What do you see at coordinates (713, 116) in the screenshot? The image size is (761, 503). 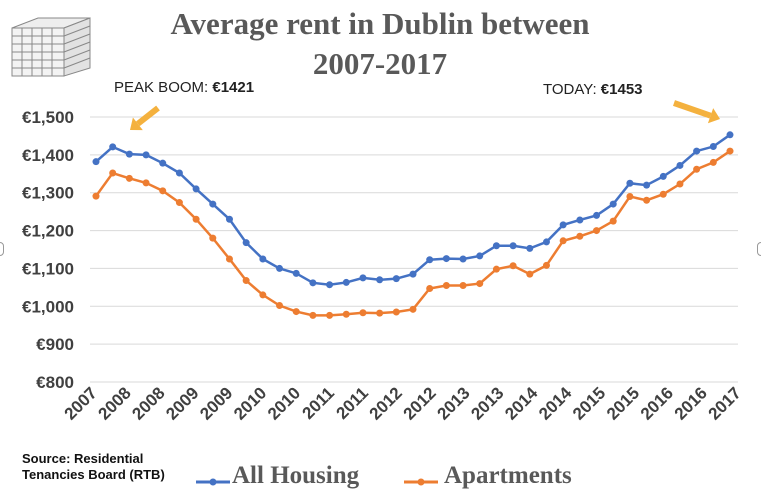 I see `today-arrow-head` at bounding box center [713, 116].